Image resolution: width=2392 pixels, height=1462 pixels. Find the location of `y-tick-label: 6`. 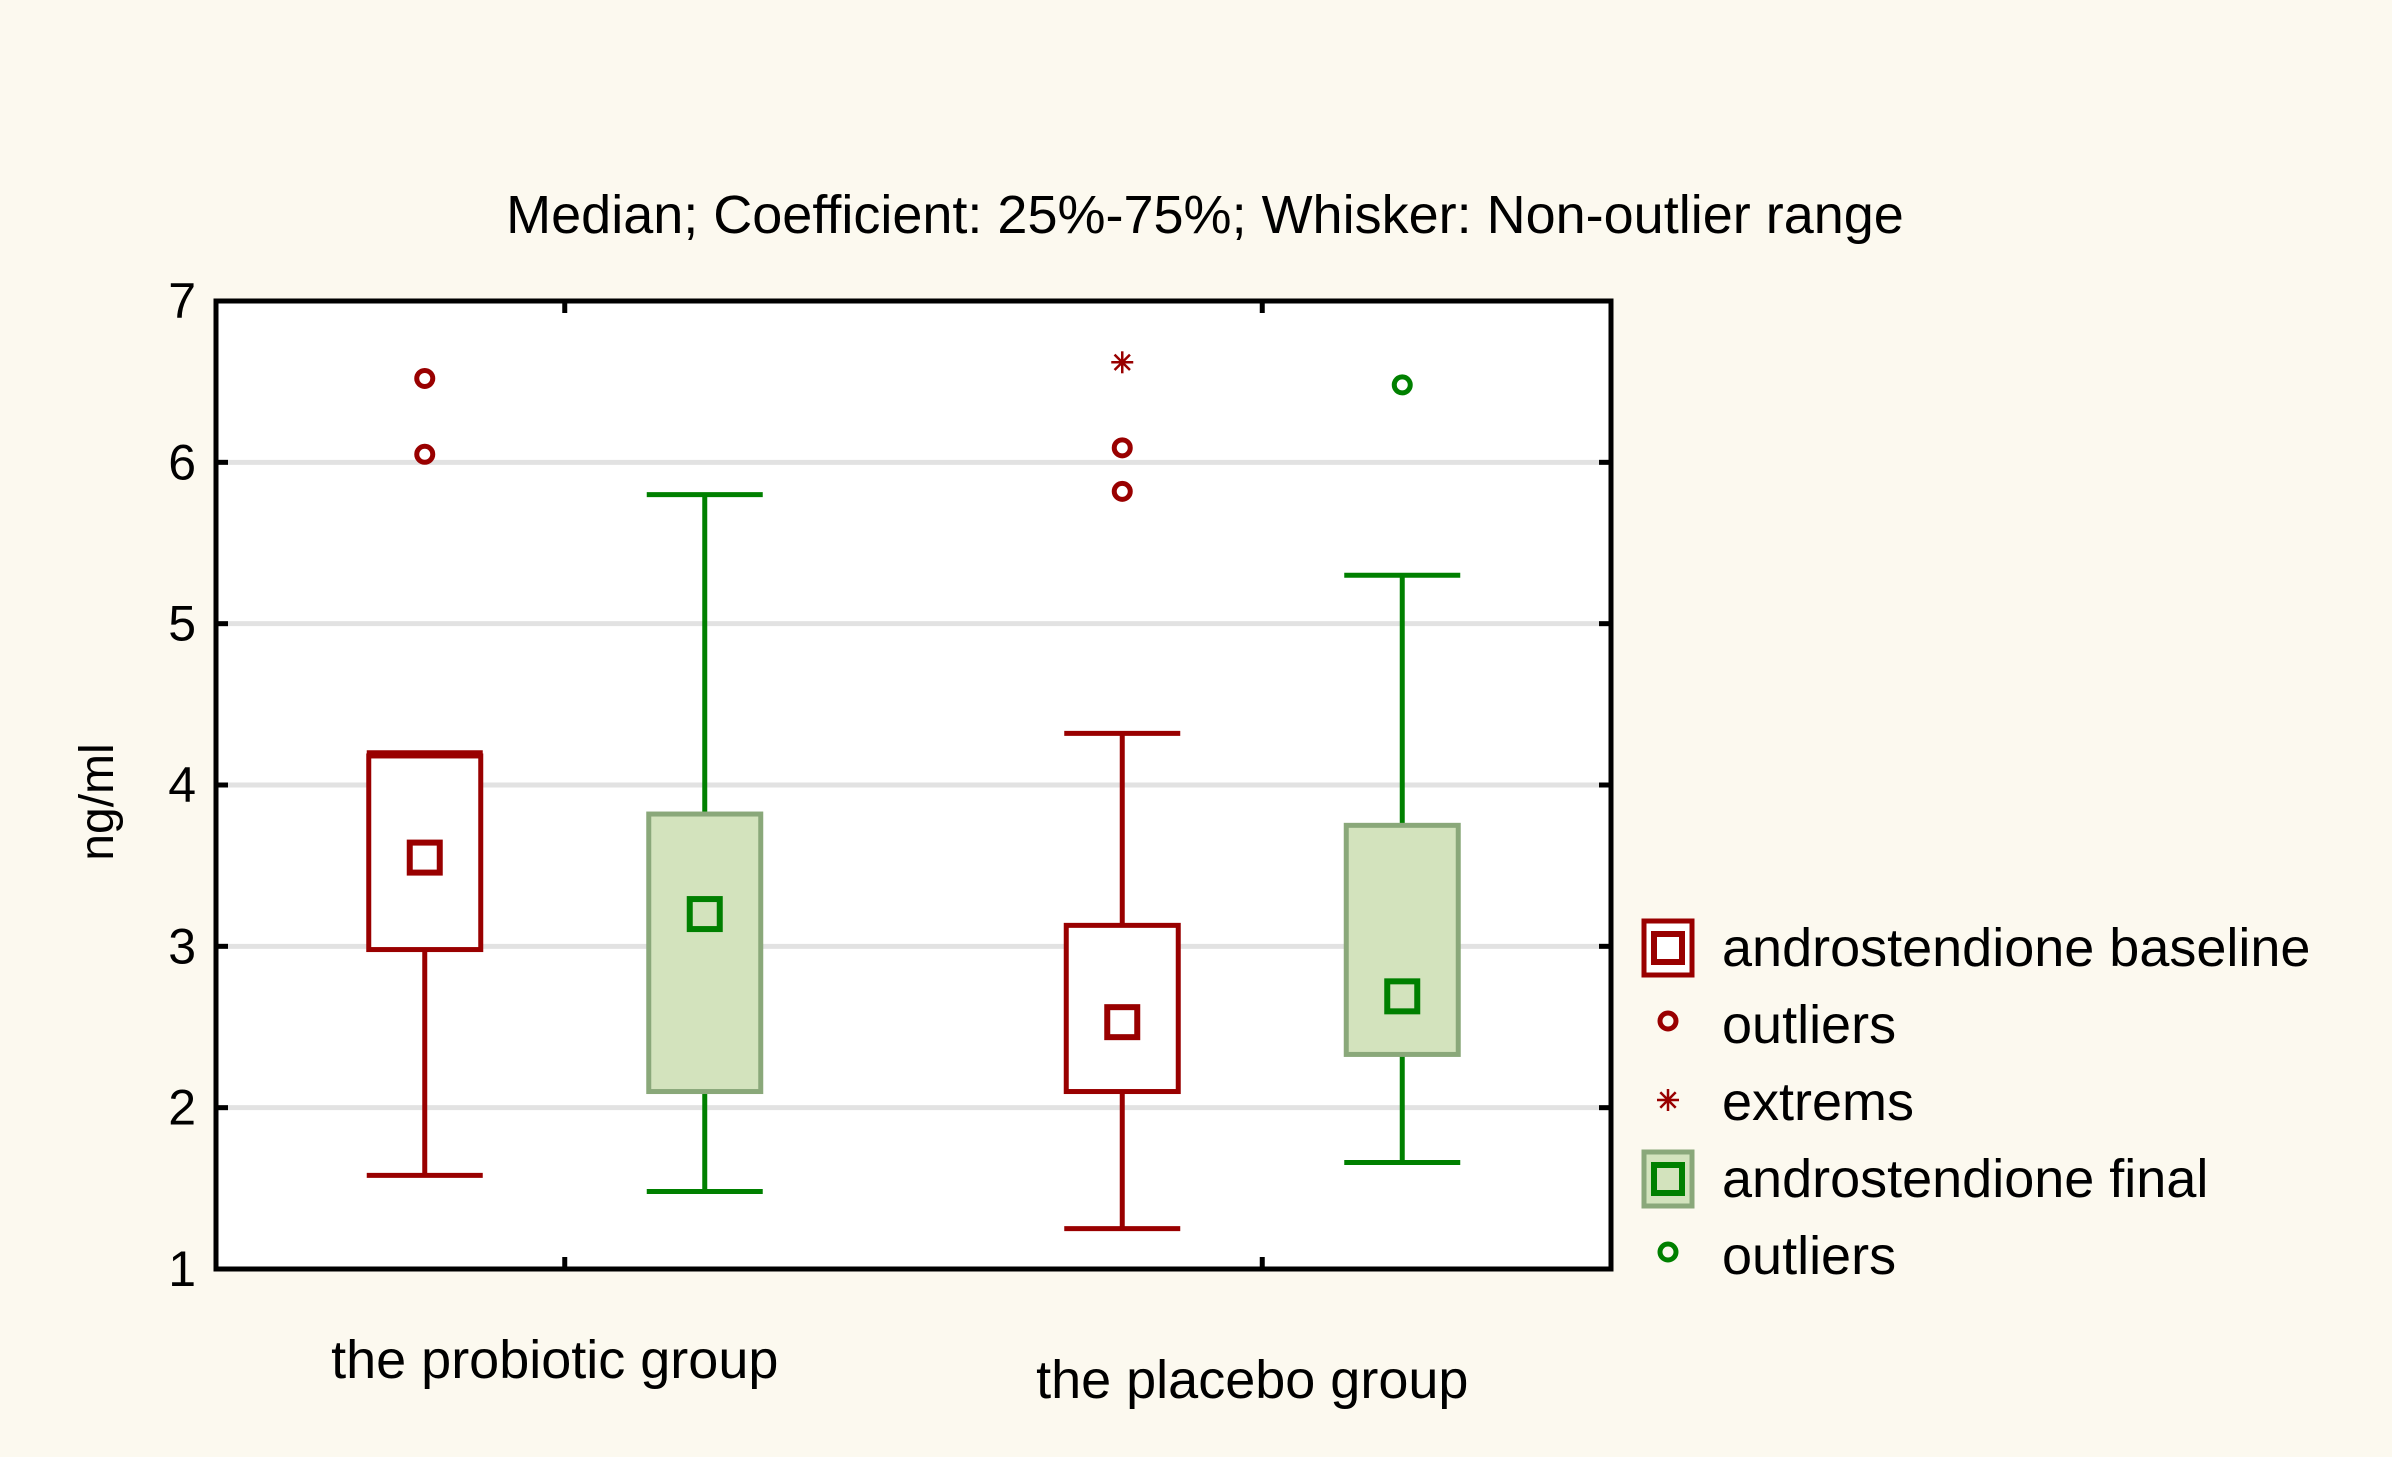

y-tick-label: 6 is located at coordinates (182, 462).